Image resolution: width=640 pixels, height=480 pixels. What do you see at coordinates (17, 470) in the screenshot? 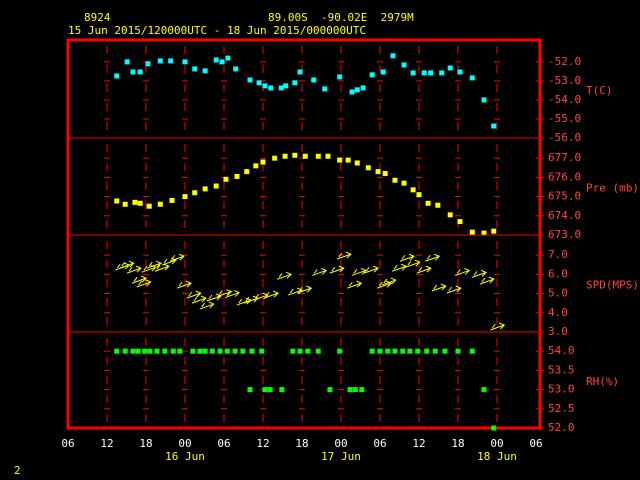
I see `page-number: 2` at bounding box center [17, 470].